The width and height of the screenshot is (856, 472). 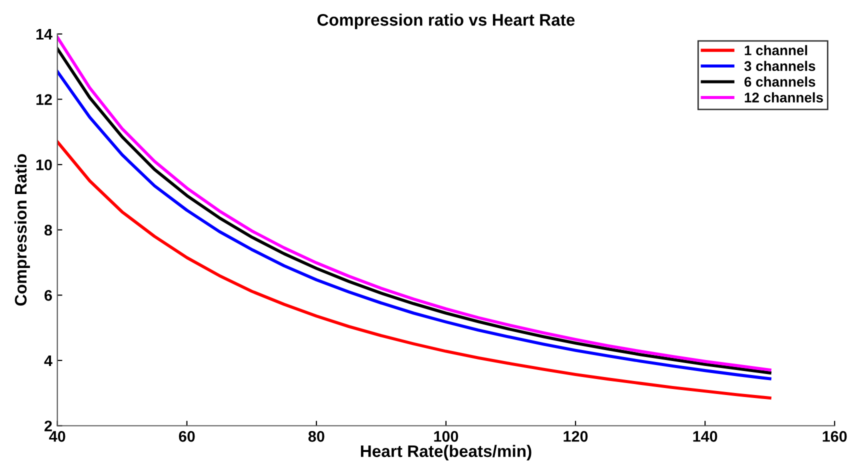 What do you see at coordinates (705, 436) in the screenshot?
I see `x-tick-label: 140` at bounding box center [705, 436].